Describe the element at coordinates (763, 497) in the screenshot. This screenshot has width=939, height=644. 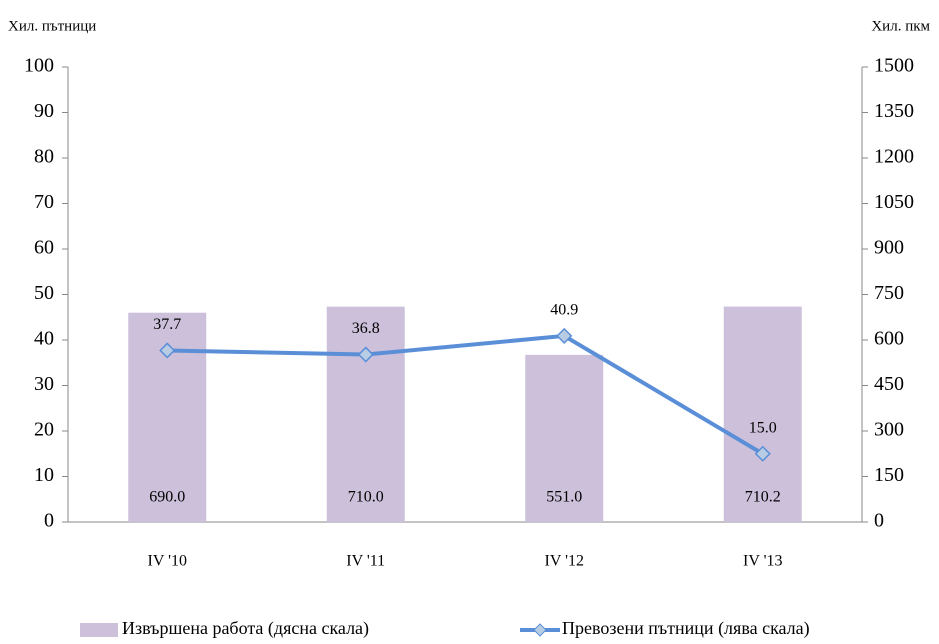
I see `bar-value-label: 710.2` at that location.